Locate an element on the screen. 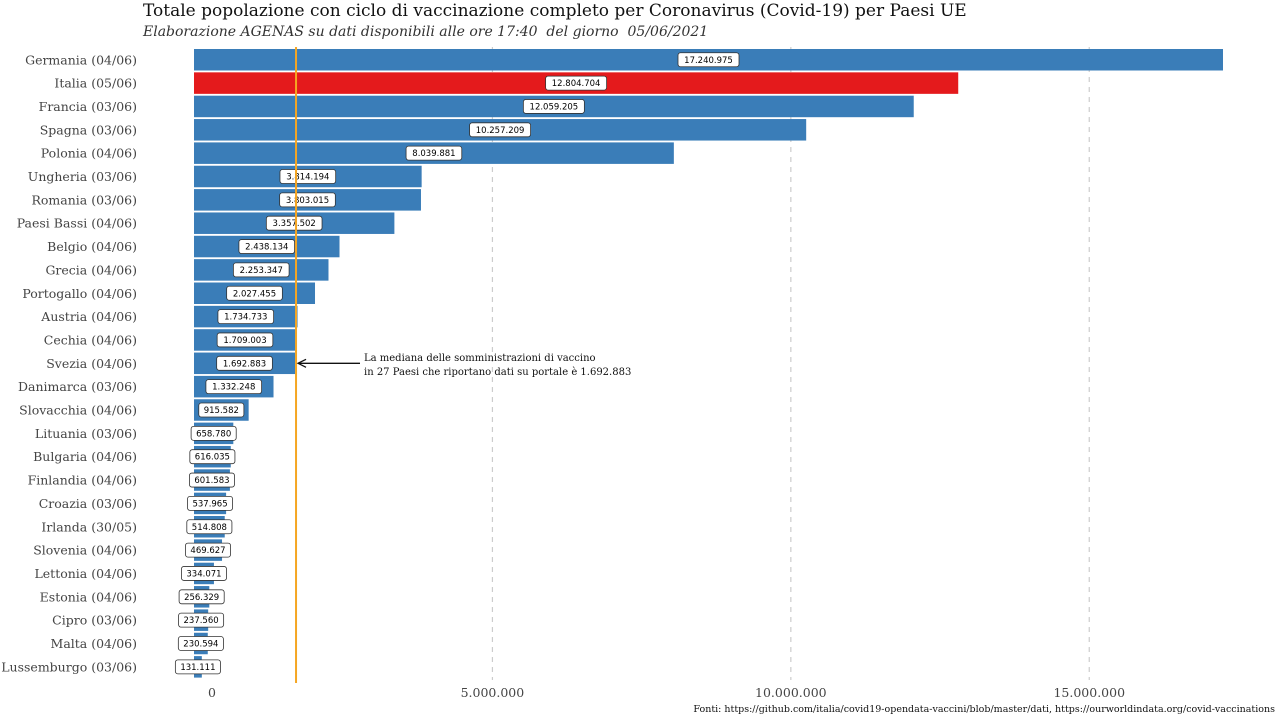 The width and height of the screenshot is (1280, 720). category-label: Lussemburgo (03/06) is located at coordinates (69, 666).